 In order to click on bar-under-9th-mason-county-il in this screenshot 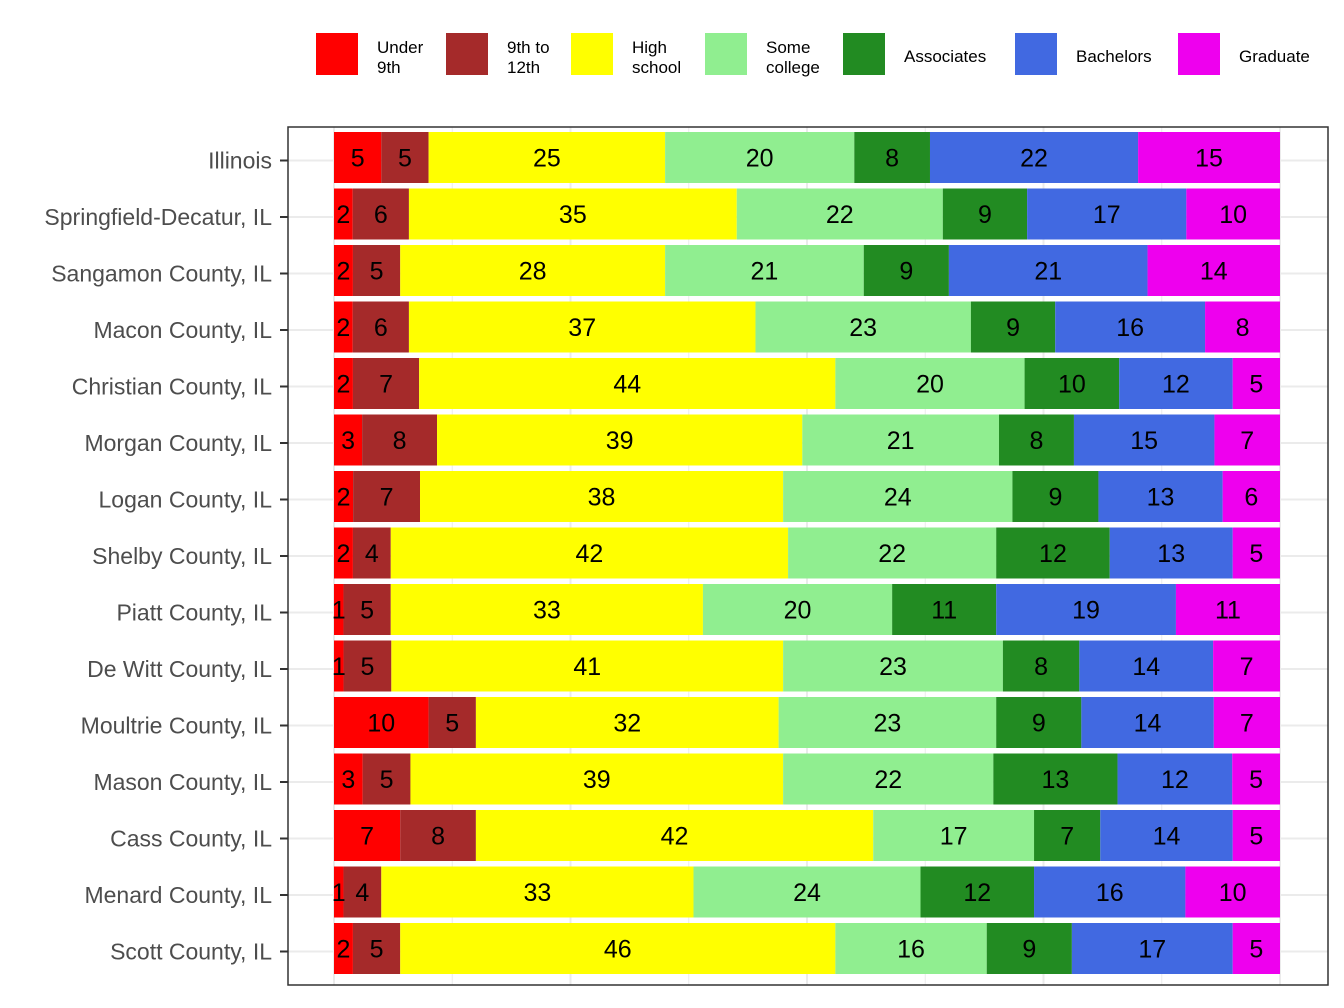, I will do `click(348, 779)`.